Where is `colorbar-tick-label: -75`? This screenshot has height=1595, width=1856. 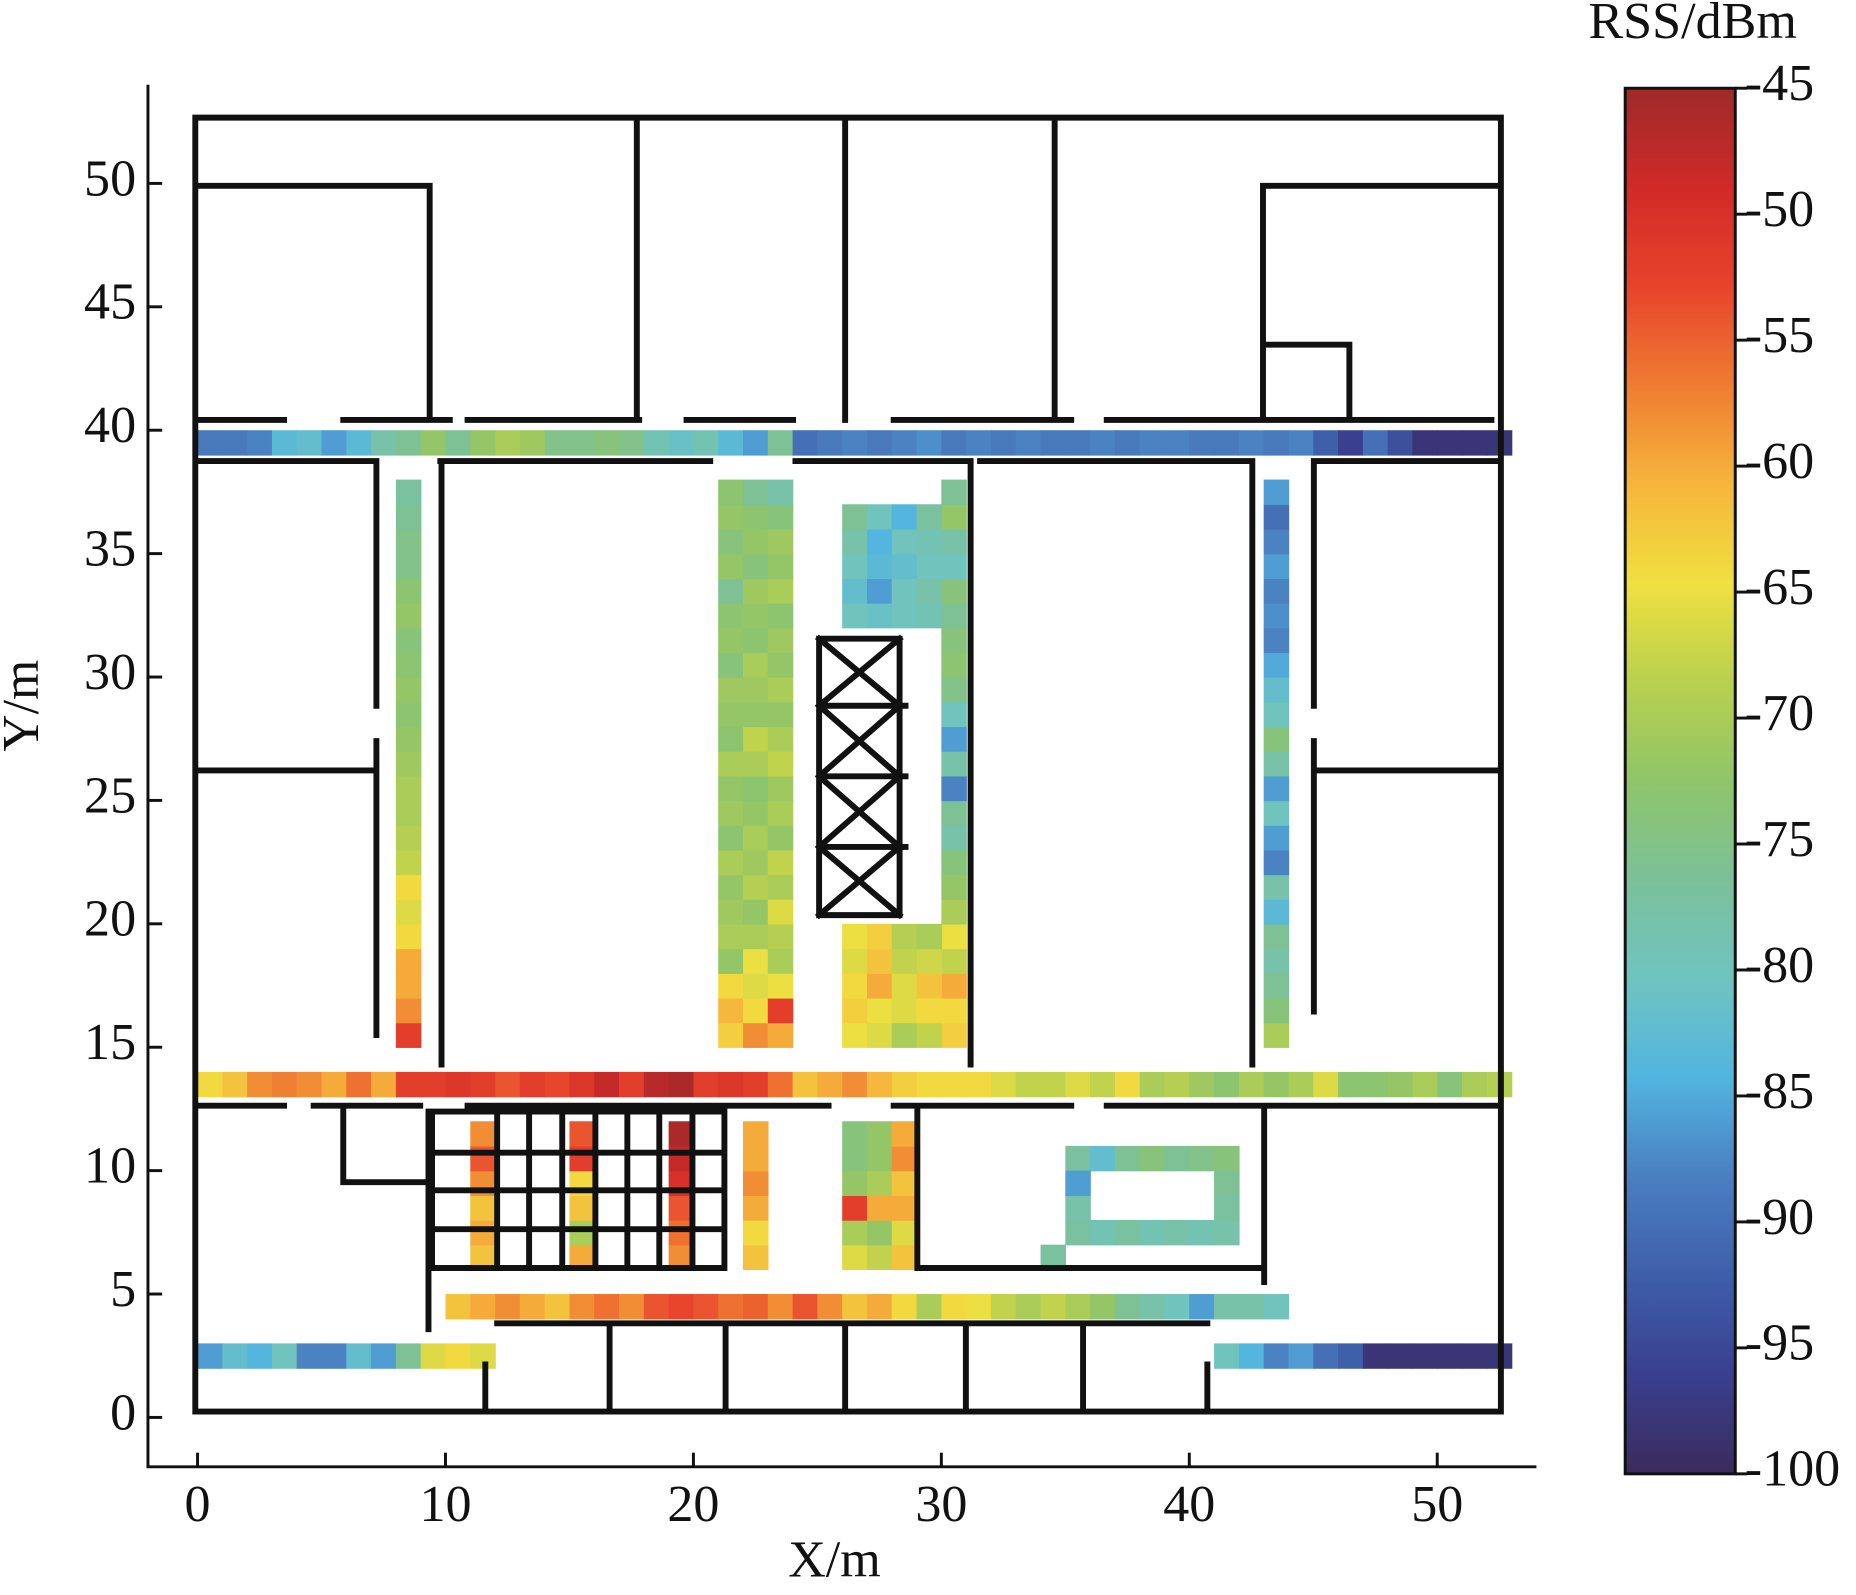
colorbar-tick-label: -75 is located at coordinates (1779, 839).